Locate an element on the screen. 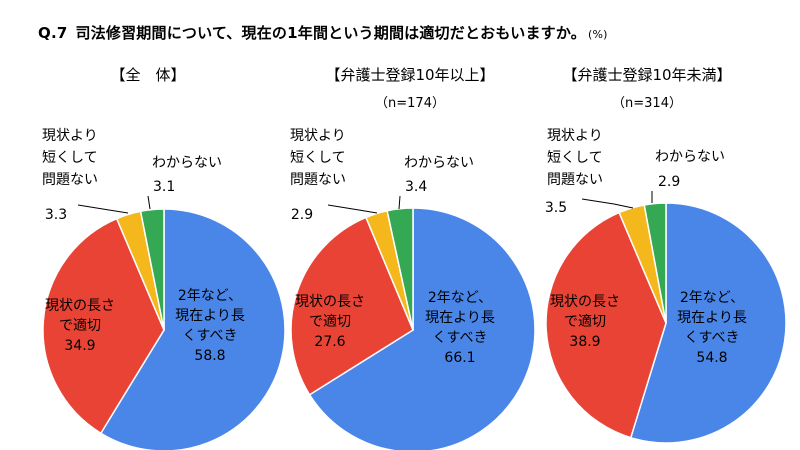 The image size is (800, 450). question-text: 司法修習期間について、現在の1年間という期間は適切だとおもいますか。 is located at coordinates (330, 33).